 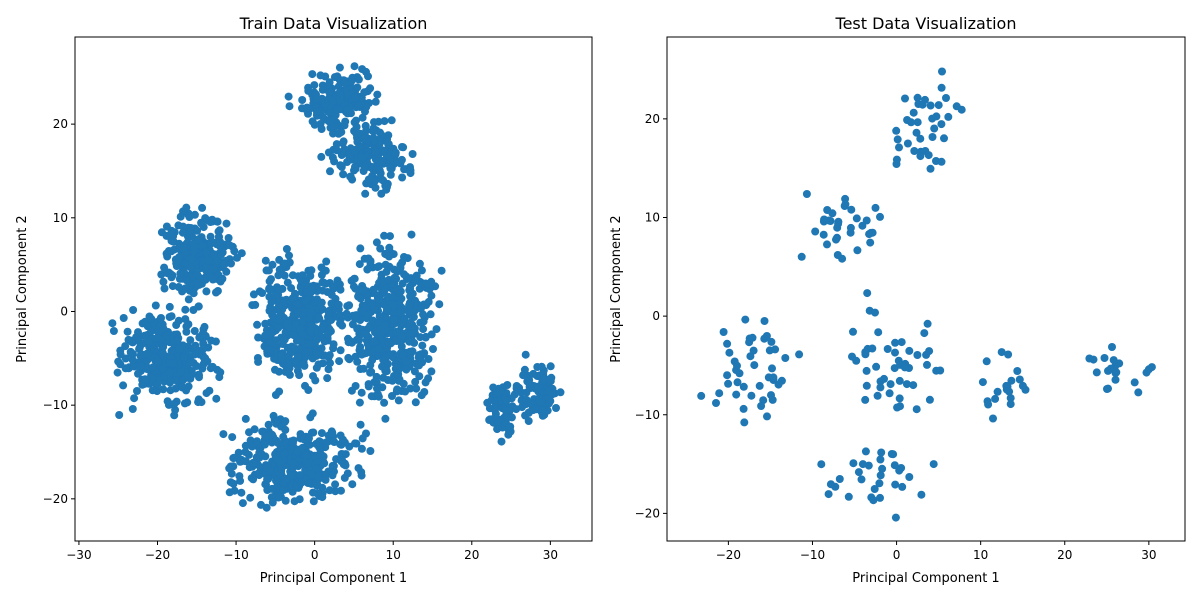 What do you see at coordinates (333, 578) in the screenshot?
I see `train-x-axis-label: Principal Component 1` at bounding box center [333, 578].